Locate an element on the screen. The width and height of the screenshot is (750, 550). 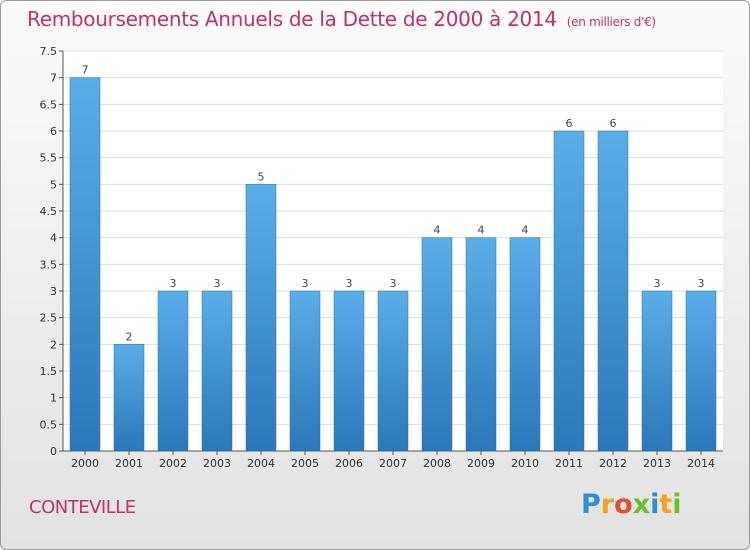
y-tick-label: 6 is located at coordinates (53, 131).